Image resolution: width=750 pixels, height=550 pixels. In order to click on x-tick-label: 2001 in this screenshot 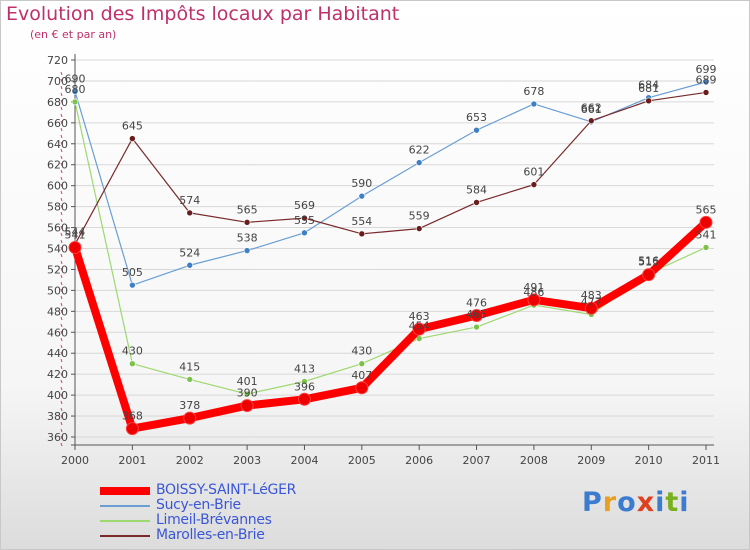, I will do `click(132, 460)`.